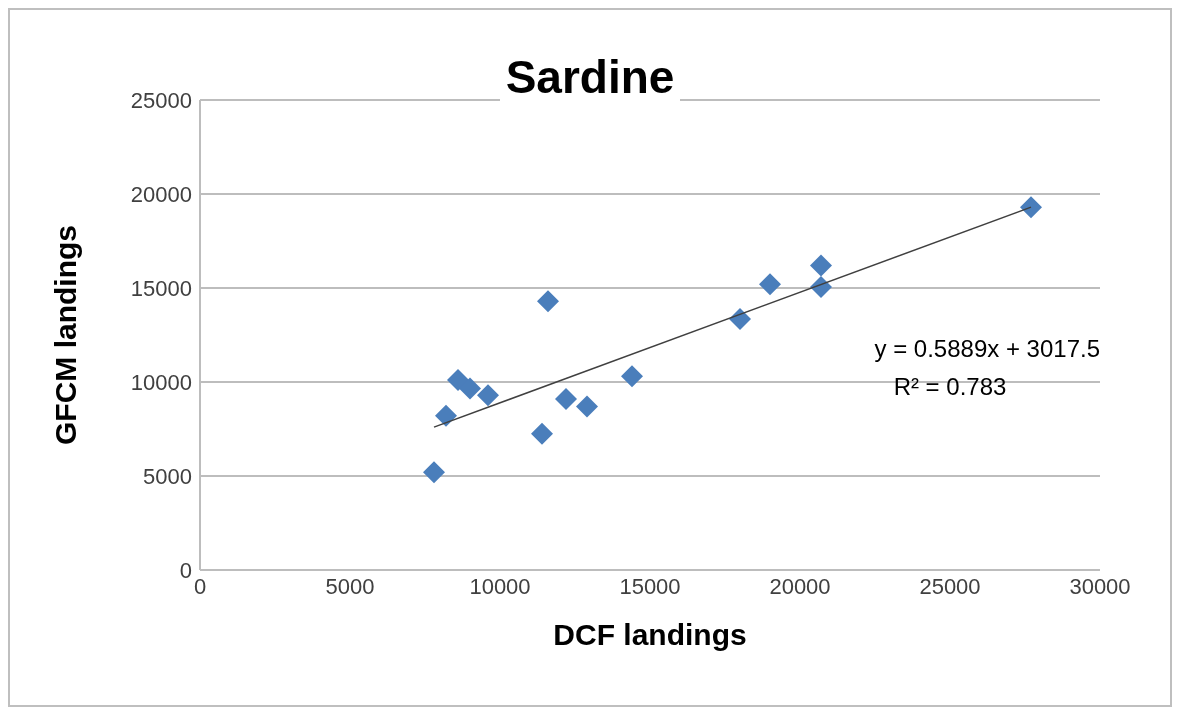 The image size is (1182, 713). What do you see at coordinates (650, 634) in the screenshot?
I see `x-axis-title: DCF landings` at bounding box center [650, 634].